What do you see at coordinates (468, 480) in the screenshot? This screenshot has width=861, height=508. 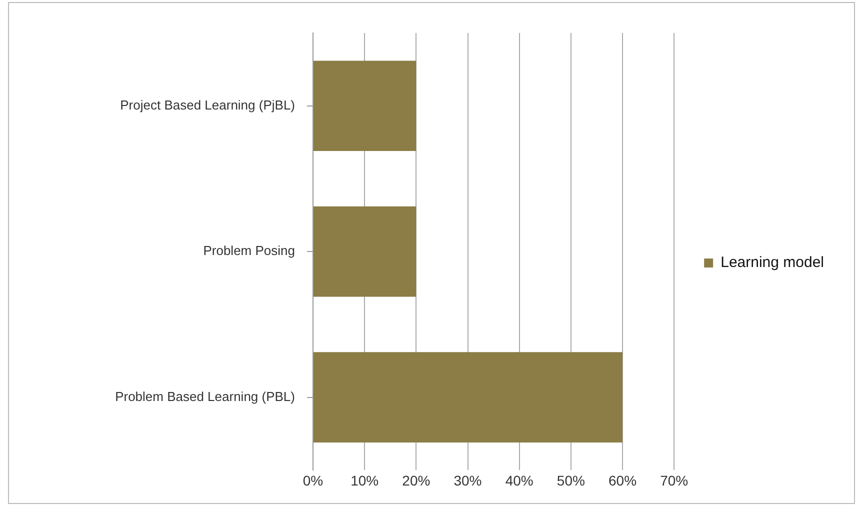 I see `x-tick-label: 30%` at bounding box center [468, 480].